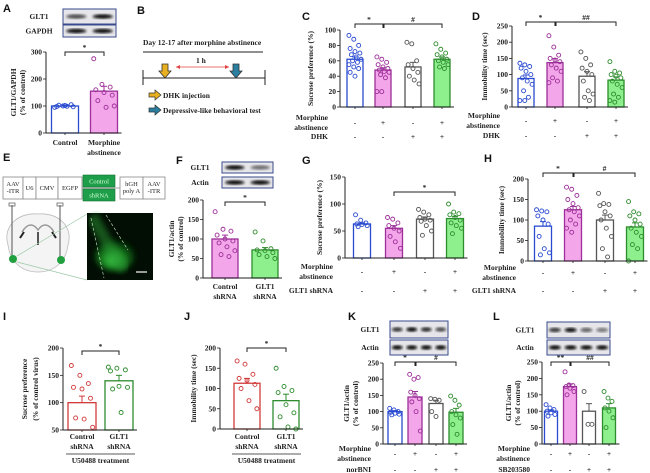 Image resolution: width=650 pixels, height=473 pixels. Describe the element at coordinates (204, 110) in the screenshot. I see `legend-behavioral-test: Depressive-like behavioral test` at that location.